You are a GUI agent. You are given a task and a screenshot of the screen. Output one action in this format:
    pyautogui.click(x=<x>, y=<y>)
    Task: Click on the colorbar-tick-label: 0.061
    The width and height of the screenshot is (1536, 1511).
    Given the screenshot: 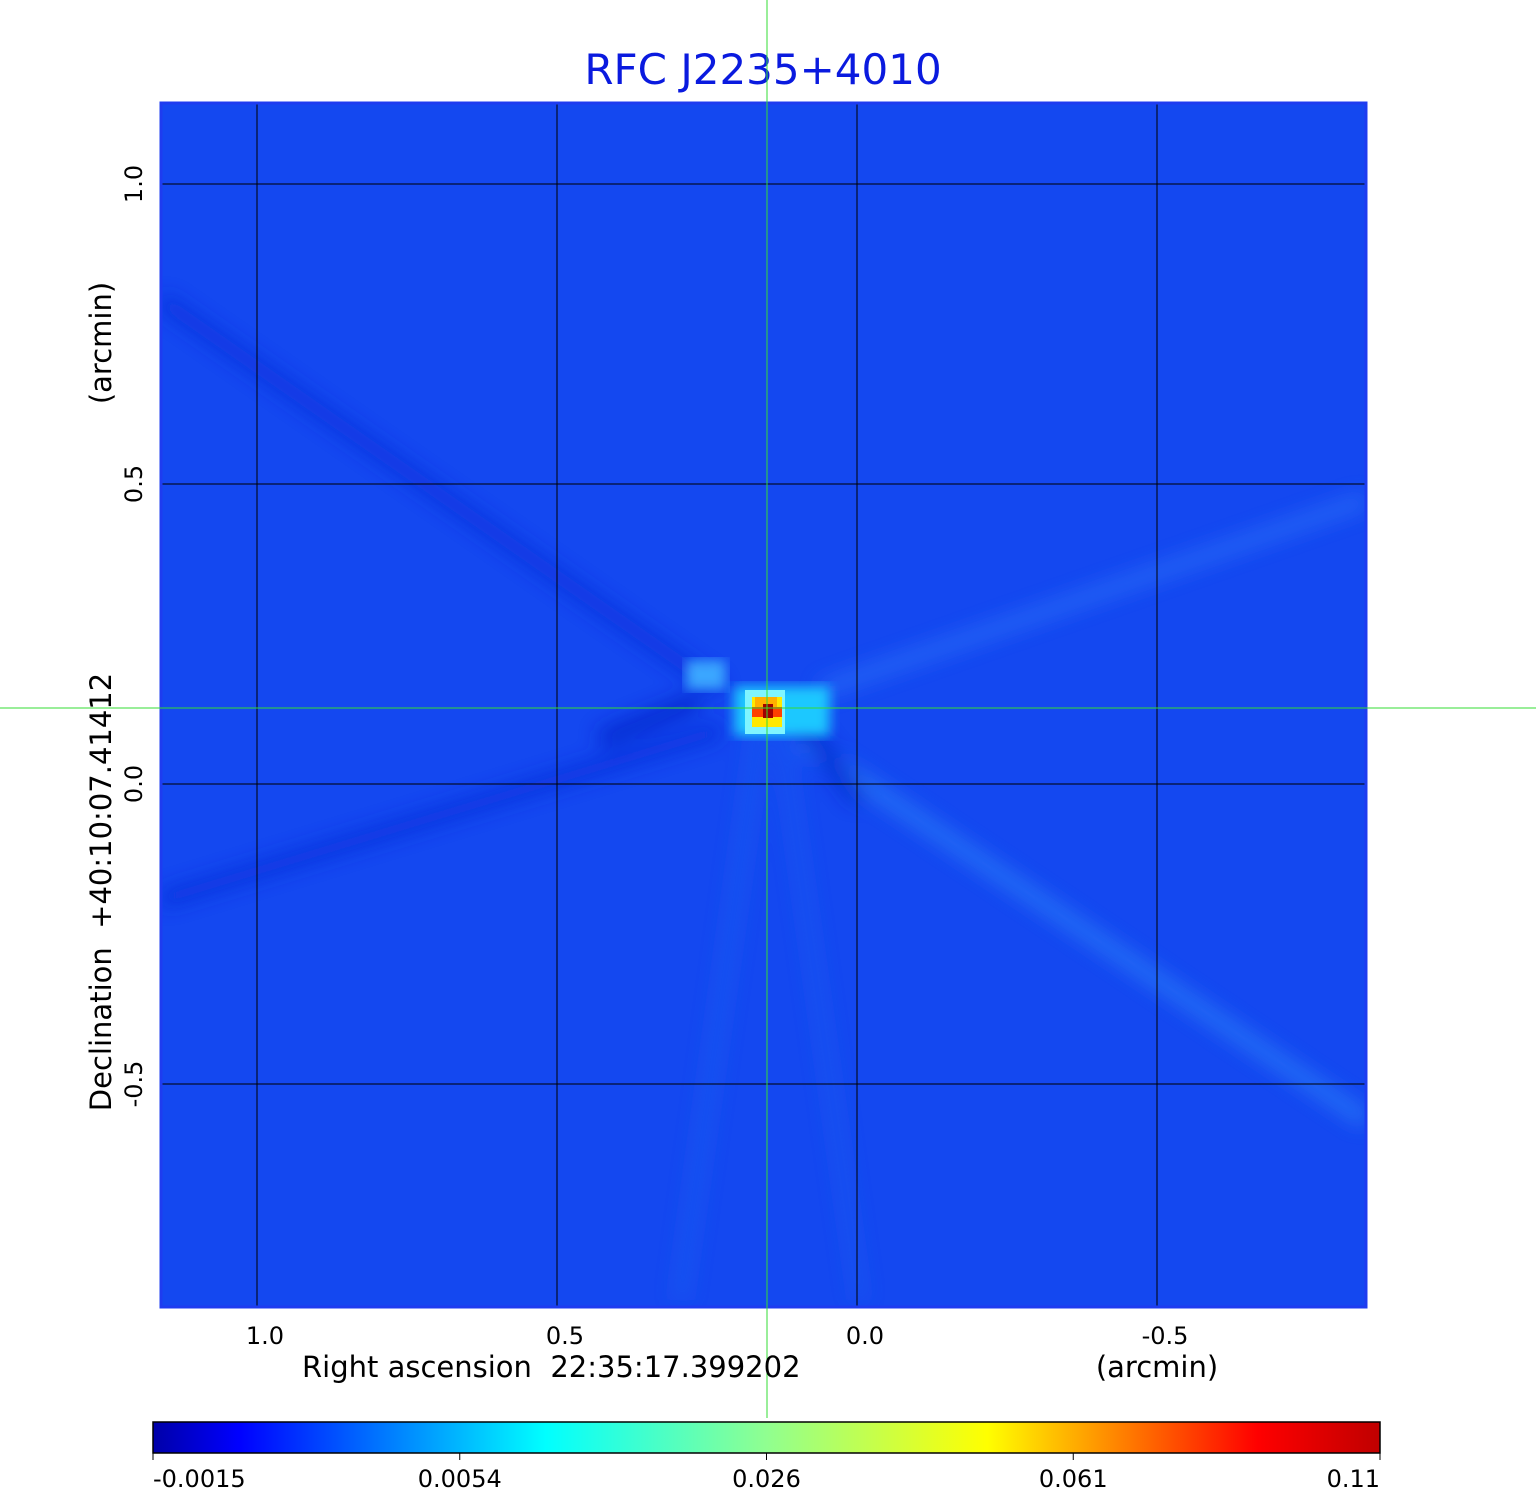 What is the action you would take?
    pyautogui.click(x=1073, y=1479)
    